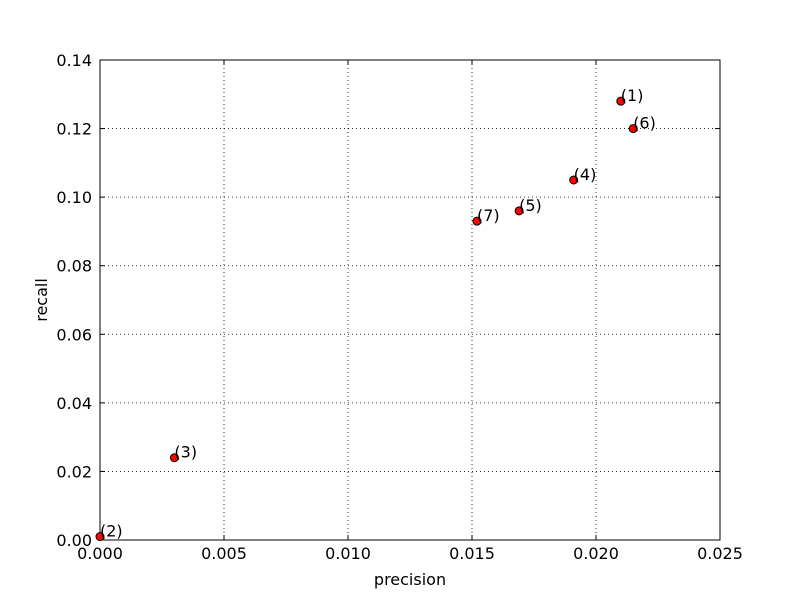 The image size is (800, 600). I want to click on y-tick-label: 0.04, so click(74, 403).